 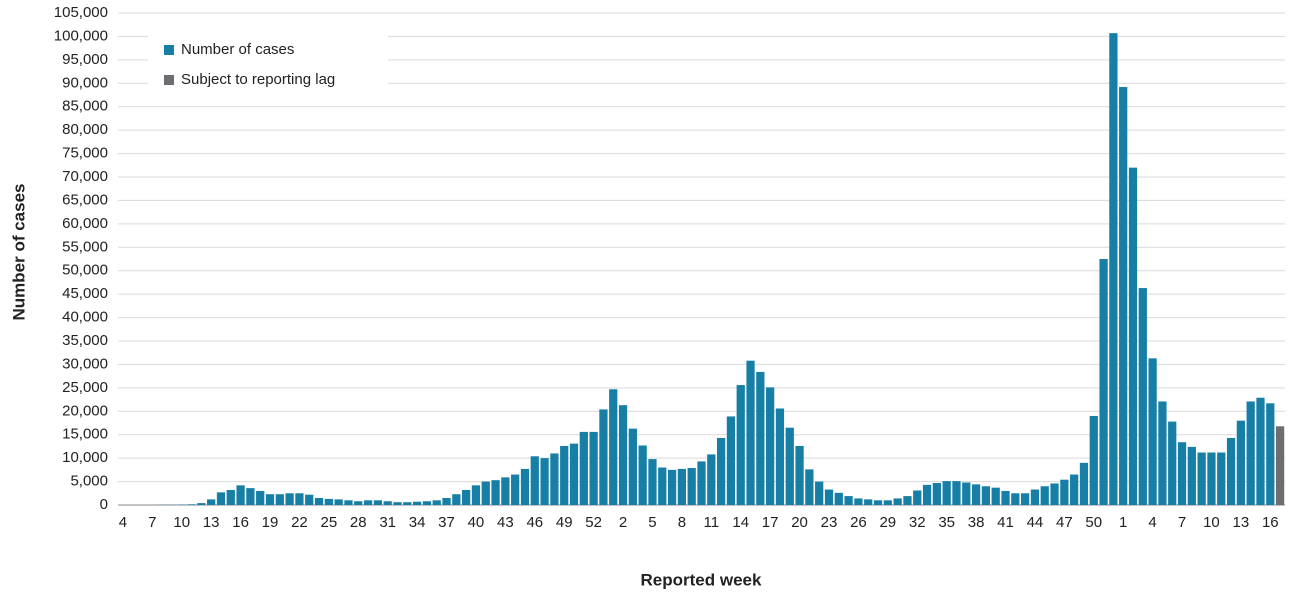 I want to click on x-tick-label: 34, so click(x=417, y=522).